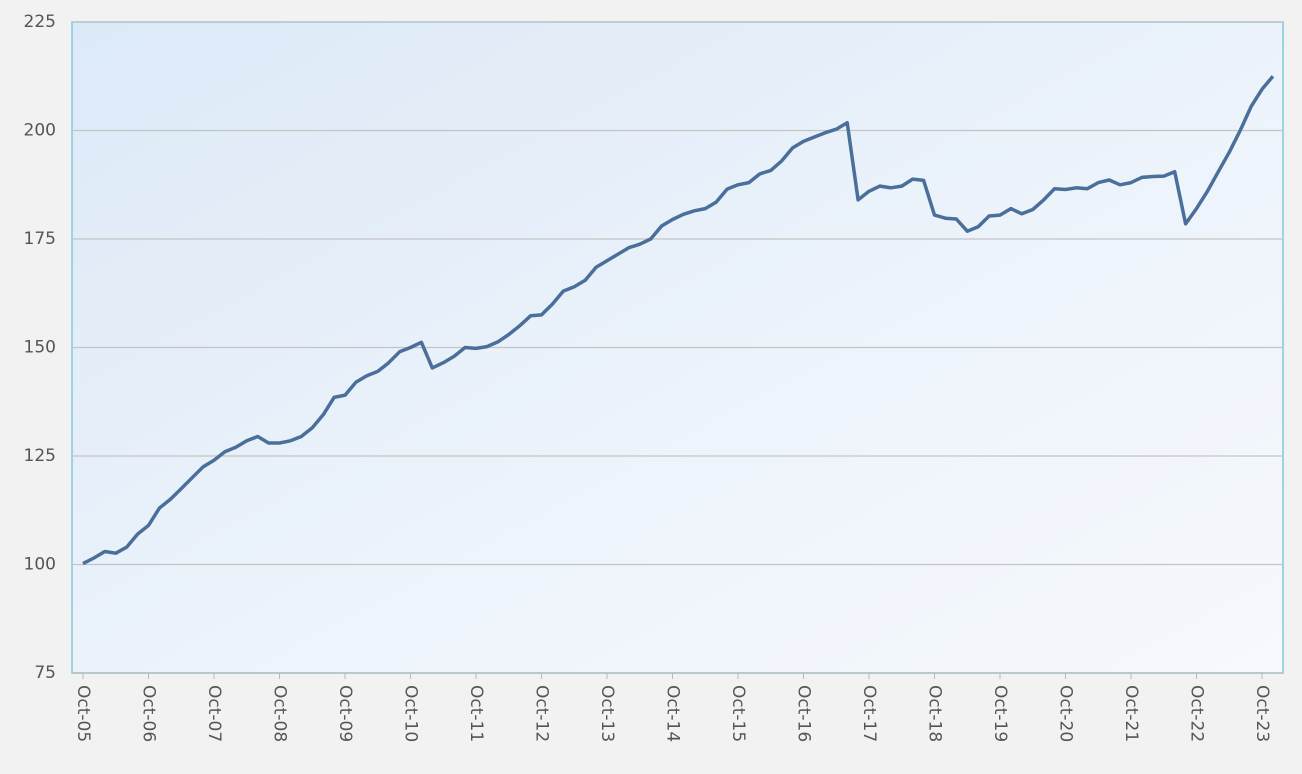 Image resolution: width=1302 pixels, height=774 pixels. What do you see at coordinates (1262, 713) in the screenshot?
I see `x-tick-label: Oct-23` at bounding box center [1262, 713].